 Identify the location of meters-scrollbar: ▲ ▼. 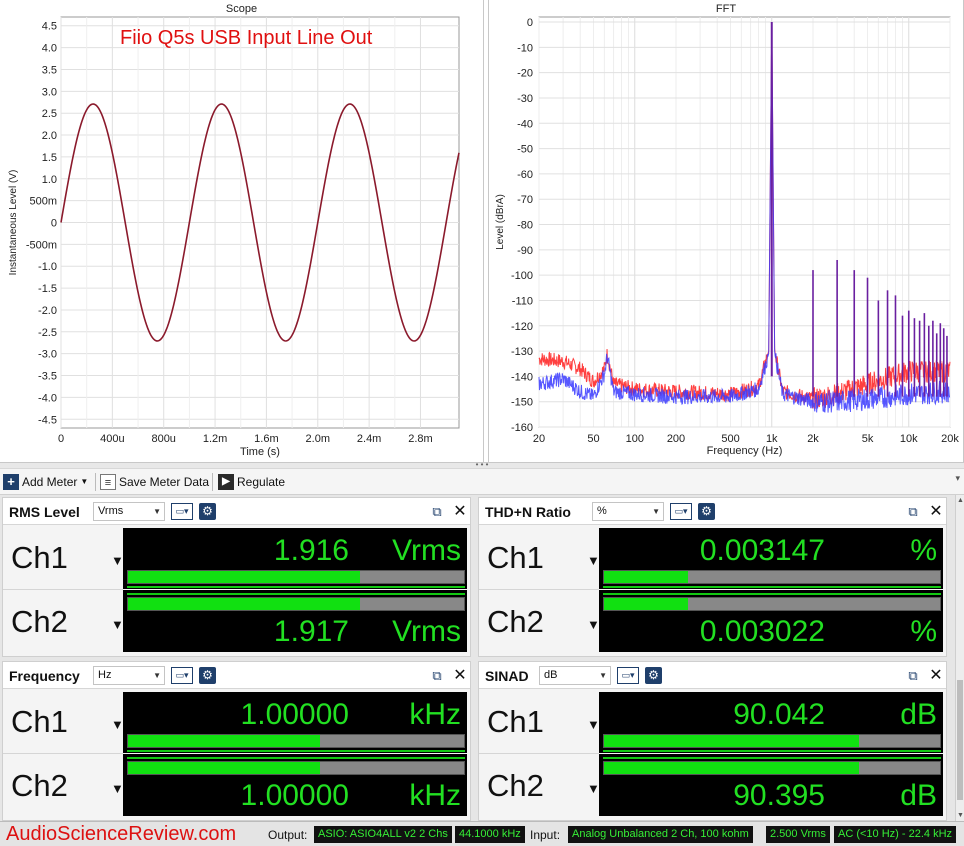
(959, 658).